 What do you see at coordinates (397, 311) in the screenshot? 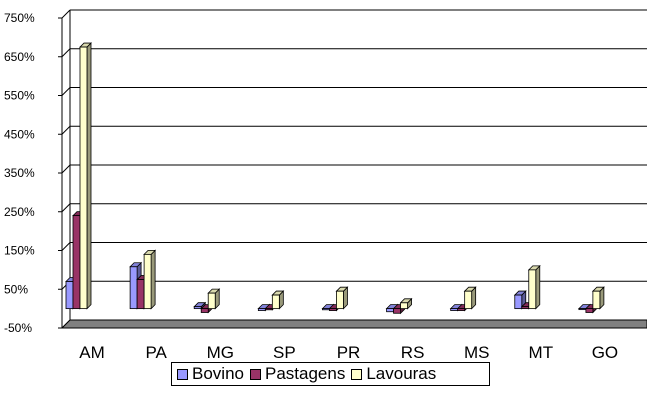
I see `bar-pastagens-rs` at bounding box center [397, 311].